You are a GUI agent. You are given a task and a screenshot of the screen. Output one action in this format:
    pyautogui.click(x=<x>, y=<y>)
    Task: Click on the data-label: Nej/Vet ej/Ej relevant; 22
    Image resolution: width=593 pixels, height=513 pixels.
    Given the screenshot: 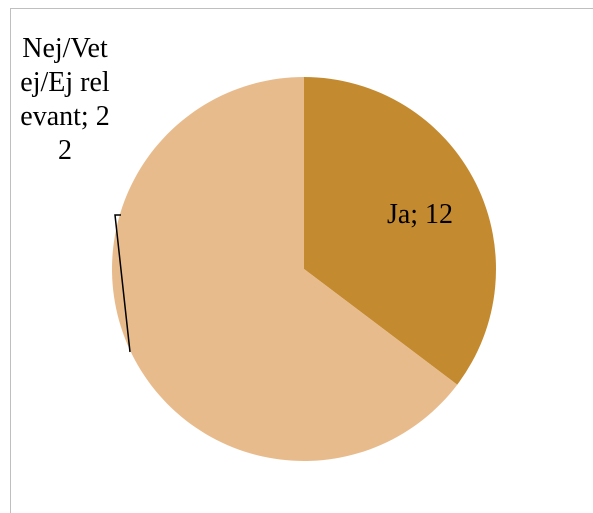 What is the action you would take?
    pyautogui.click(x=65, y=99)
    